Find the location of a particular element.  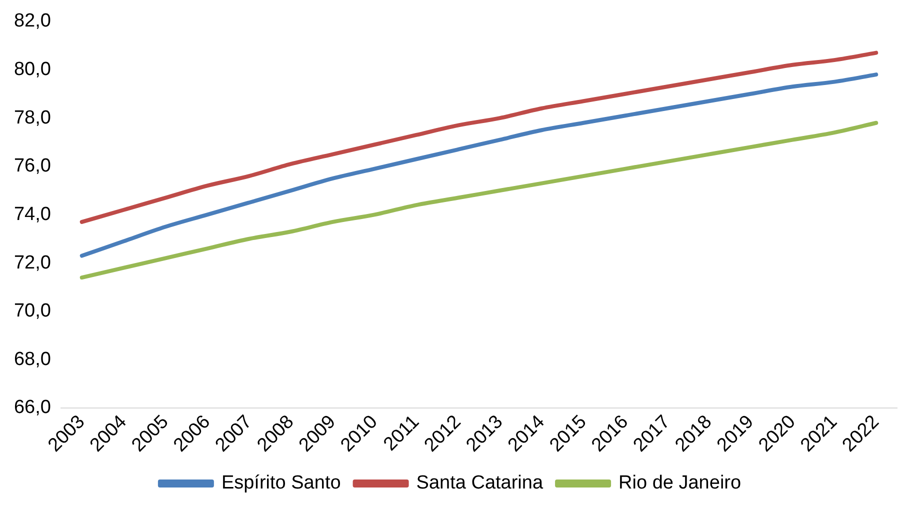

y-tick-label: 72,0 is located at coordinates (32, 263).